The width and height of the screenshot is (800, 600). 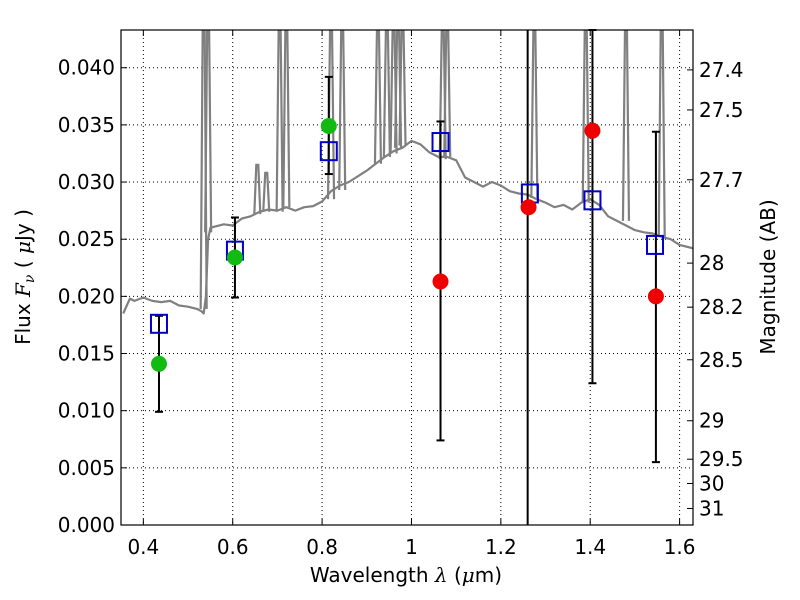 What do you see at coordinates (86, 296) in the screenshot?
I see `y-tick-label: 0.020` at bounding box center [86, 296].